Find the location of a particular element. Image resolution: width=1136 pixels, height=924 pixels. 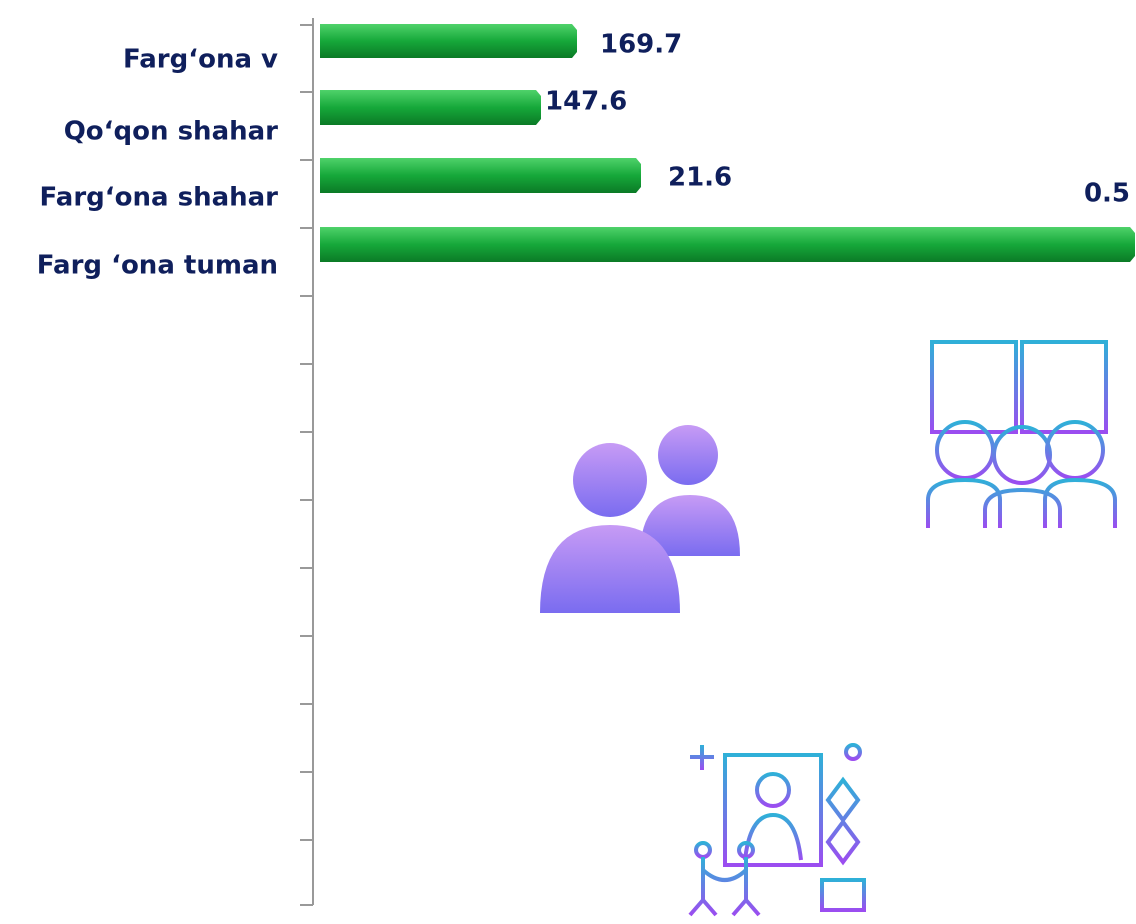

museum-icon is located at coordinates (777, 830).